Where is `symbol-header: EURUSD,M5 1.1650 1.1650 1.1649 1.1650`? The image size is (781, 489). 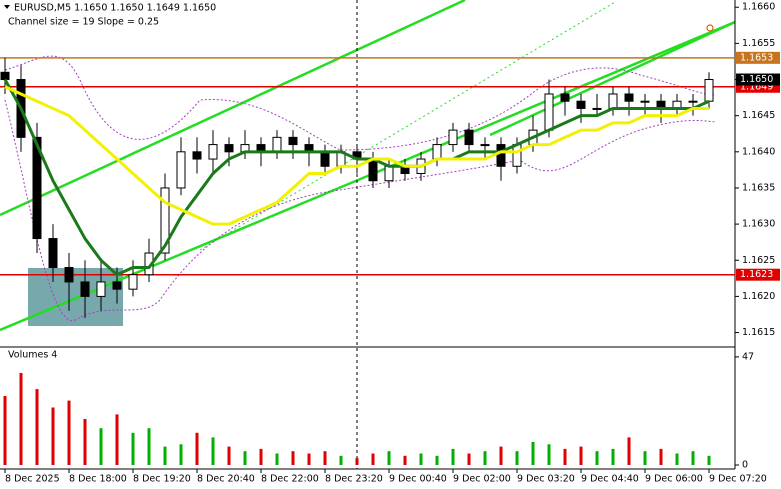 symbol-header: EURUSD,M5 1.1650 1.1650 1.1649 1.1650 is located at coordinates (115, 8).